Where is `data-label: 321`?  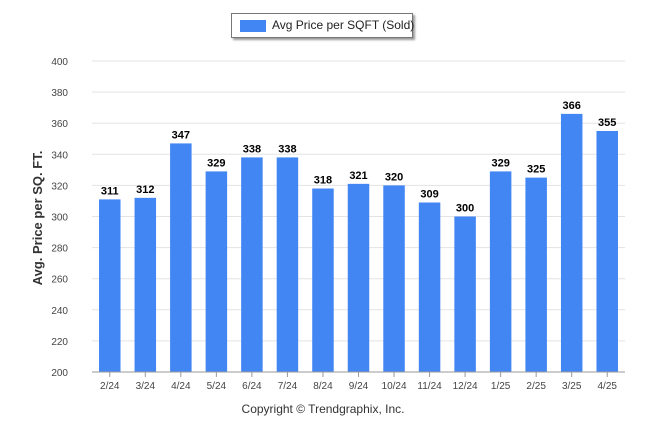
data-label: 321 is located at coordinates (358, 176).